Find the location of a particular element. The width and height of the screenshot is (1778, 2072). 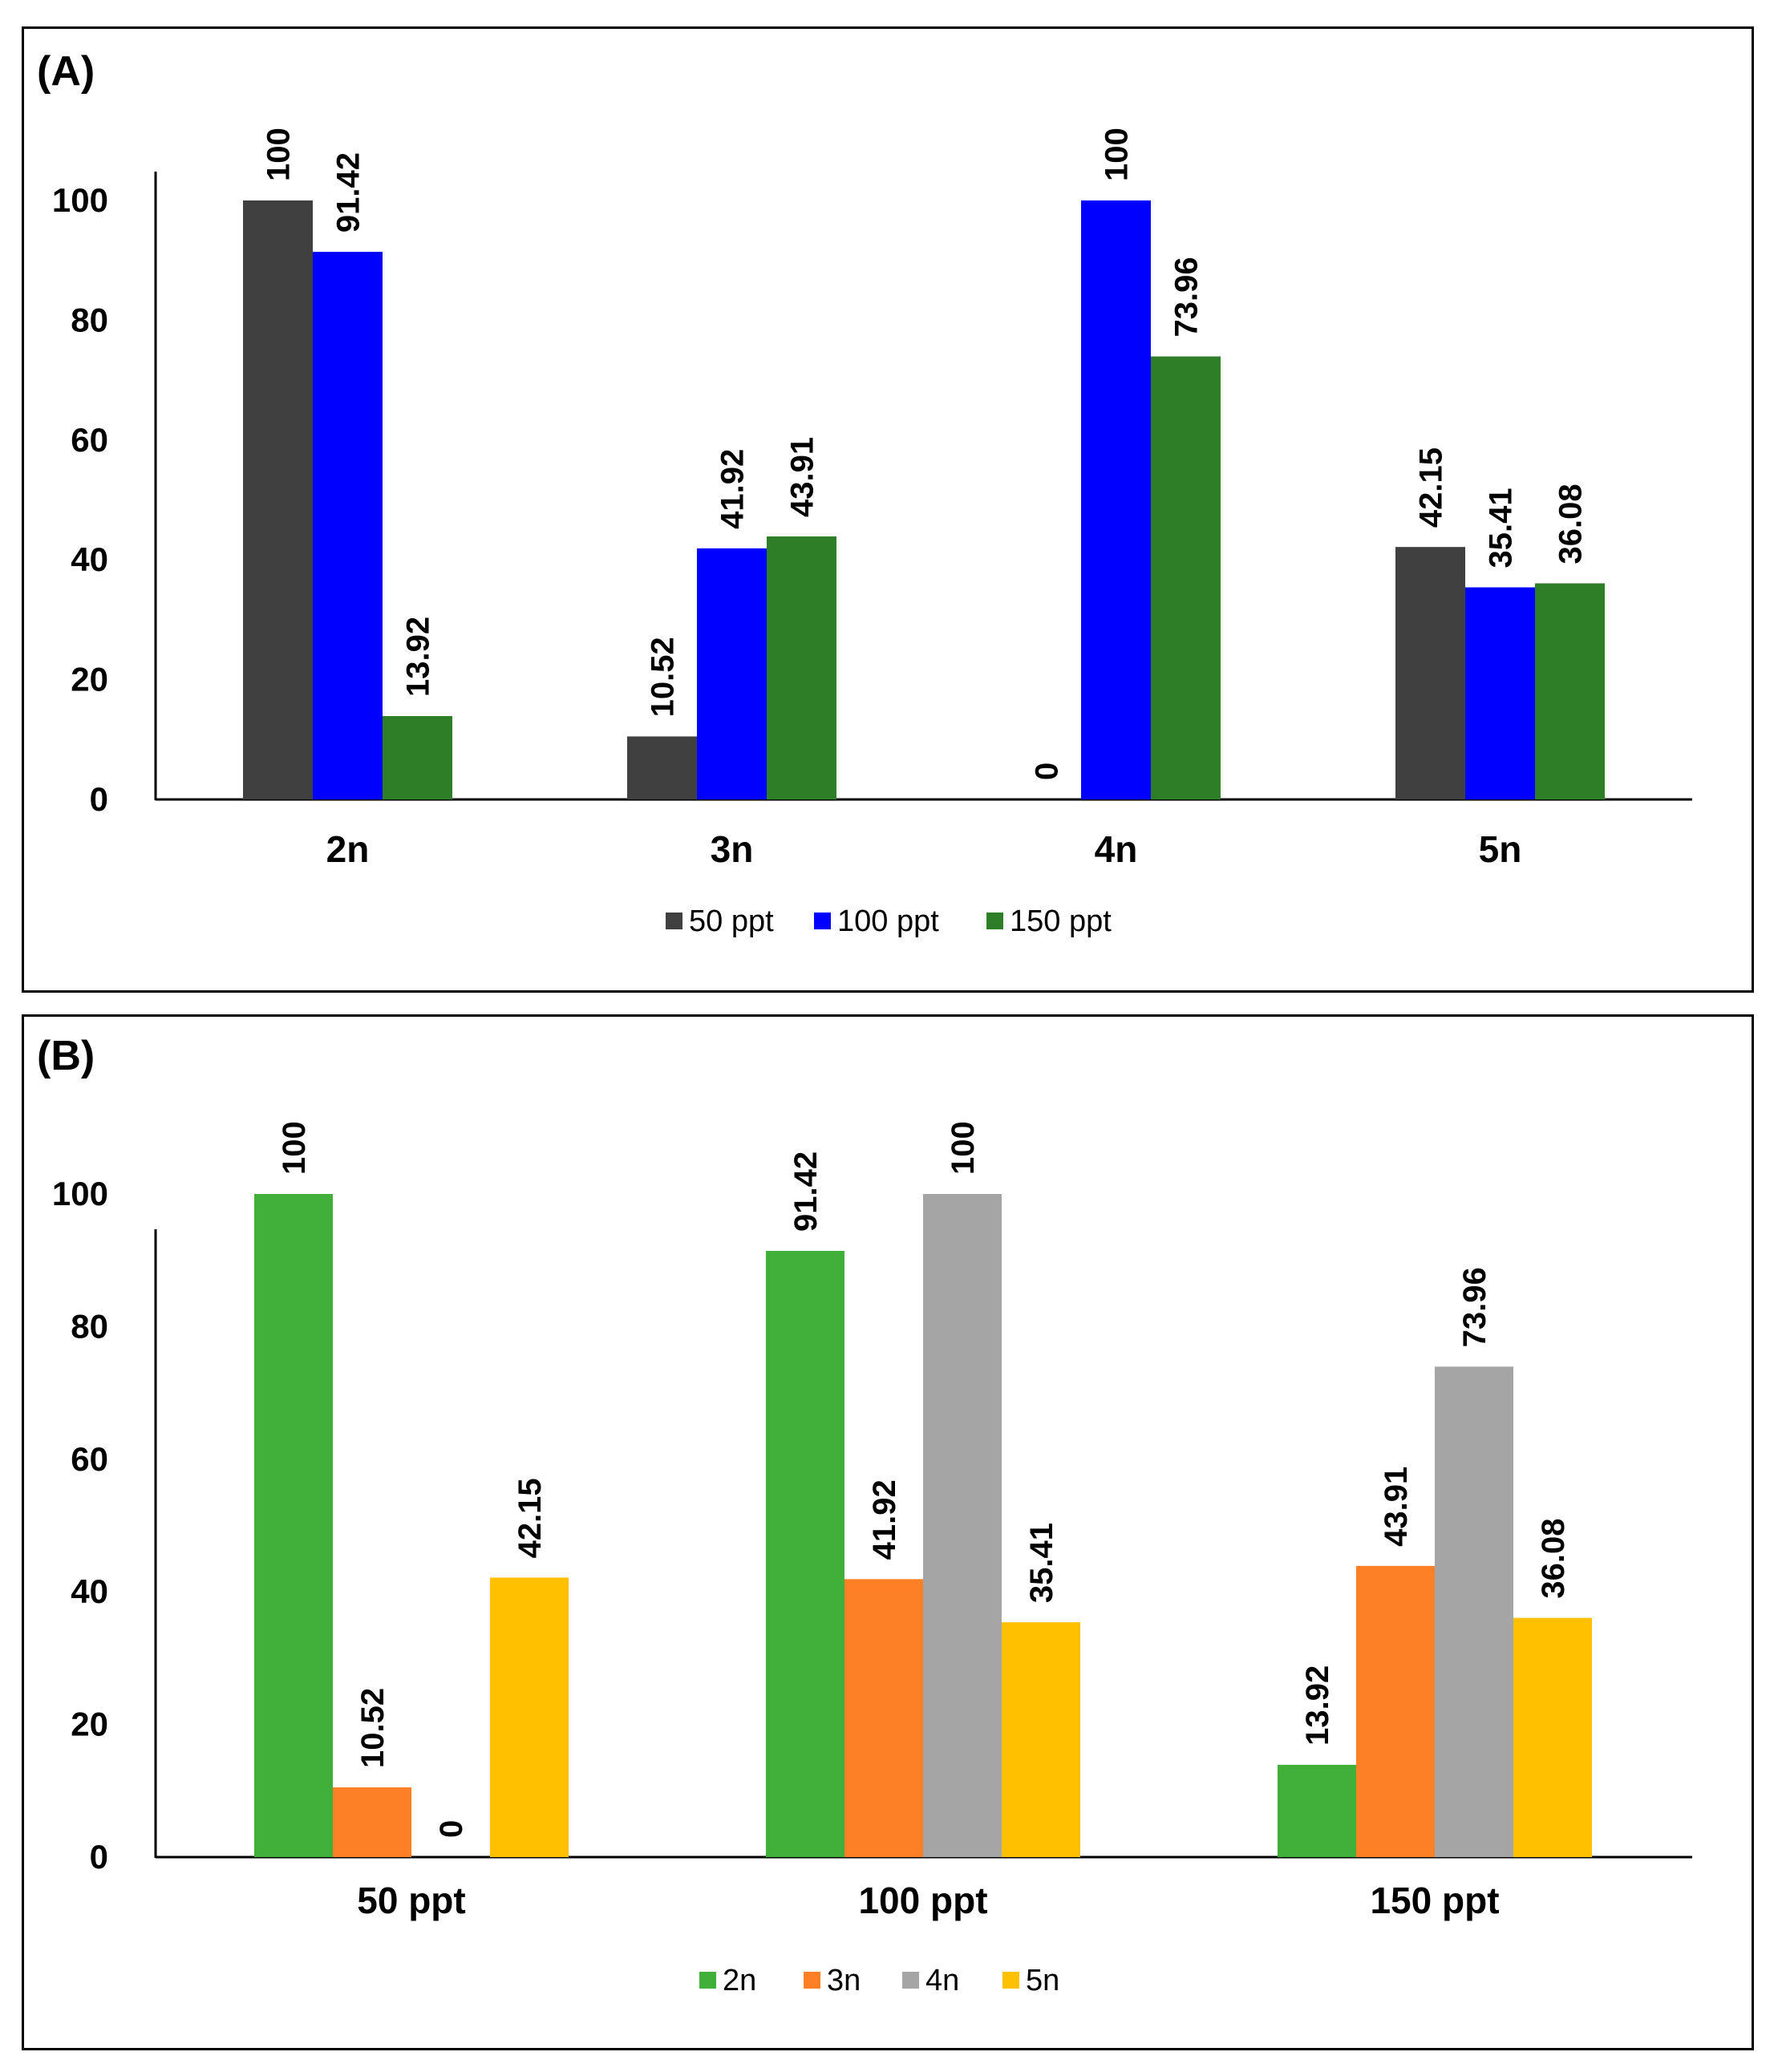

data-label-150-ppt-5n: 36.08 is located at coordinates (1571, 524).